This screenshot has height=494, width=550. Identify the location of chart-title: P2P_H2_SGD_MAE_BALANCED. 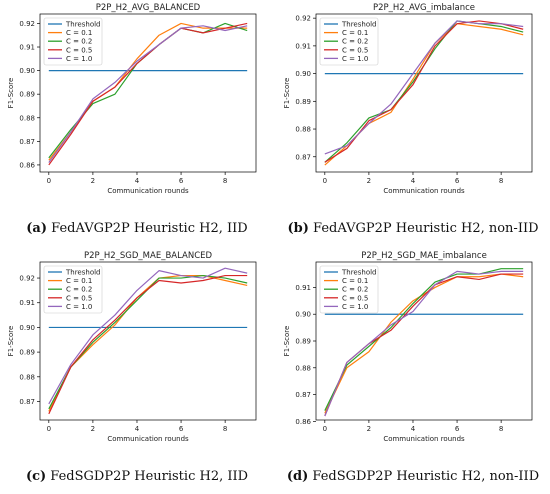
(148, 256).